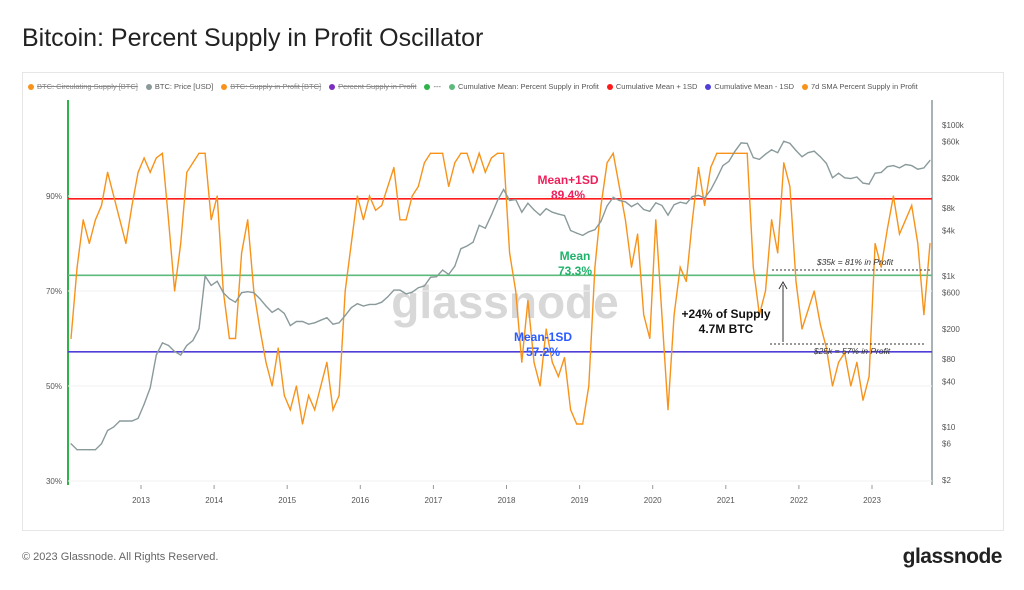 This screenshot has height=590, width=1024. What do you see at coordinates (568, 195) in the screenshot?
I see `mean-plus-1sd-value: 89.4%` at bounding box center [568, 195].